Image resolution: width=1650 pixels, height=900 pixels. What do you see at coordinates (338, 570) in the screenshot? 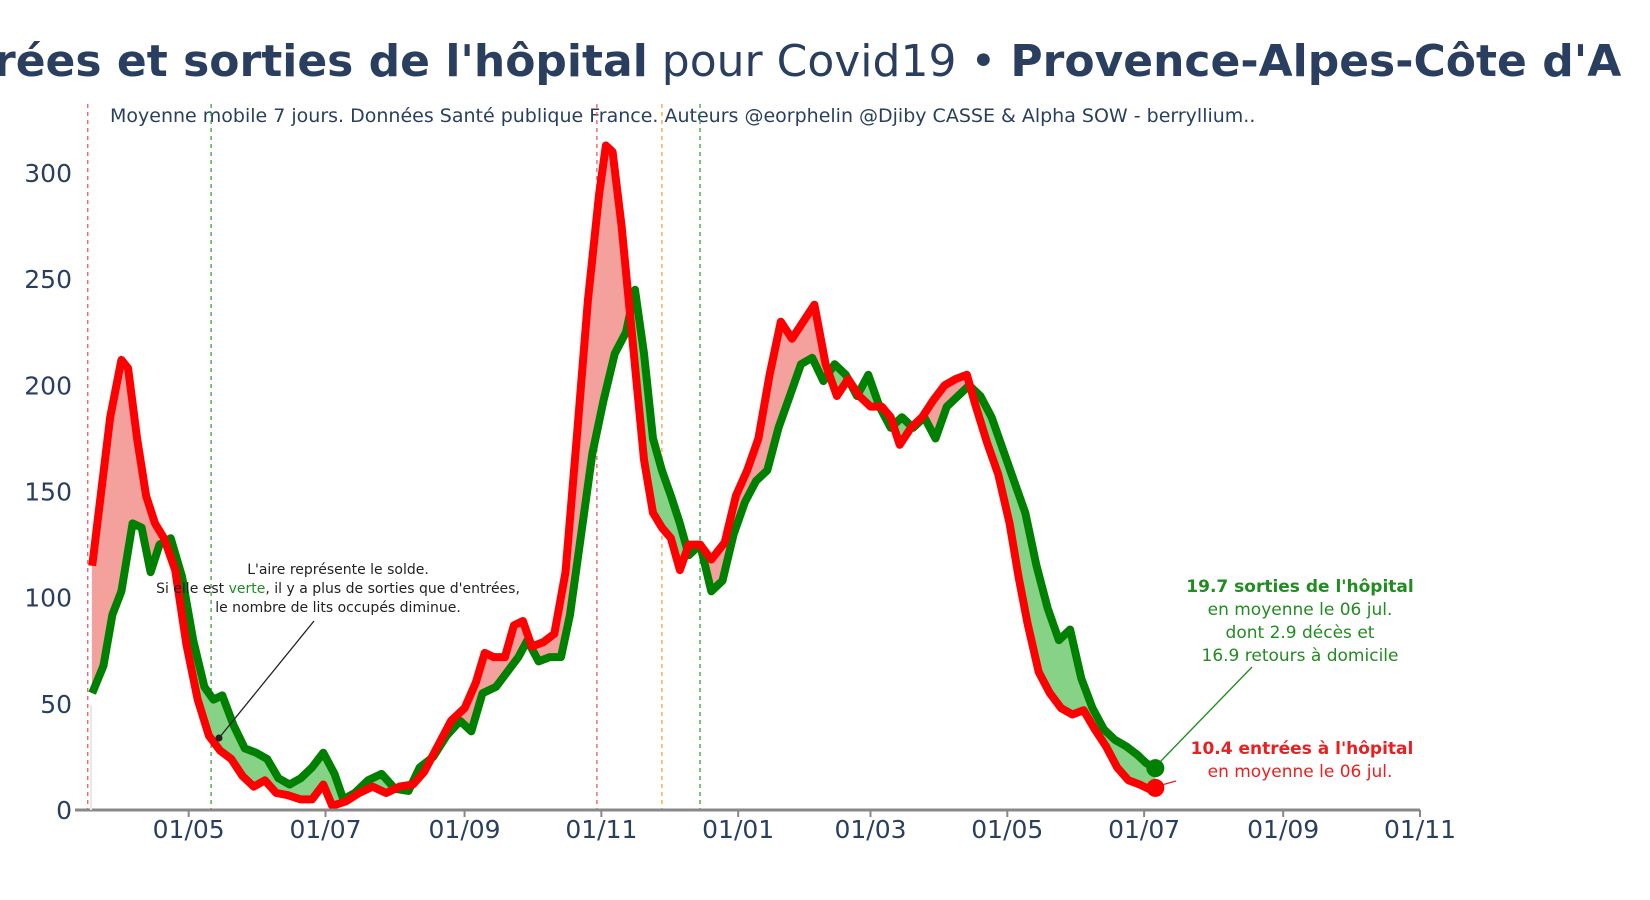
I see `note-line-1: L'aire représente le solde.` at bounding box center [338, 570].